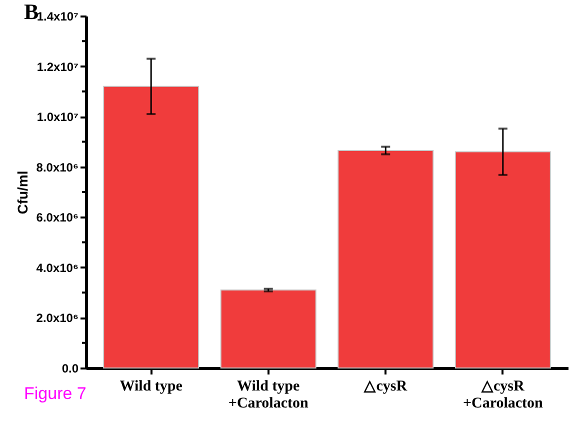 This screenshot has width=574, height=423. What do you see at coordinates (22, 192) in the screenshot?
I see `y-axis-title: Cfu/ml` at bounding box center [22, 192].